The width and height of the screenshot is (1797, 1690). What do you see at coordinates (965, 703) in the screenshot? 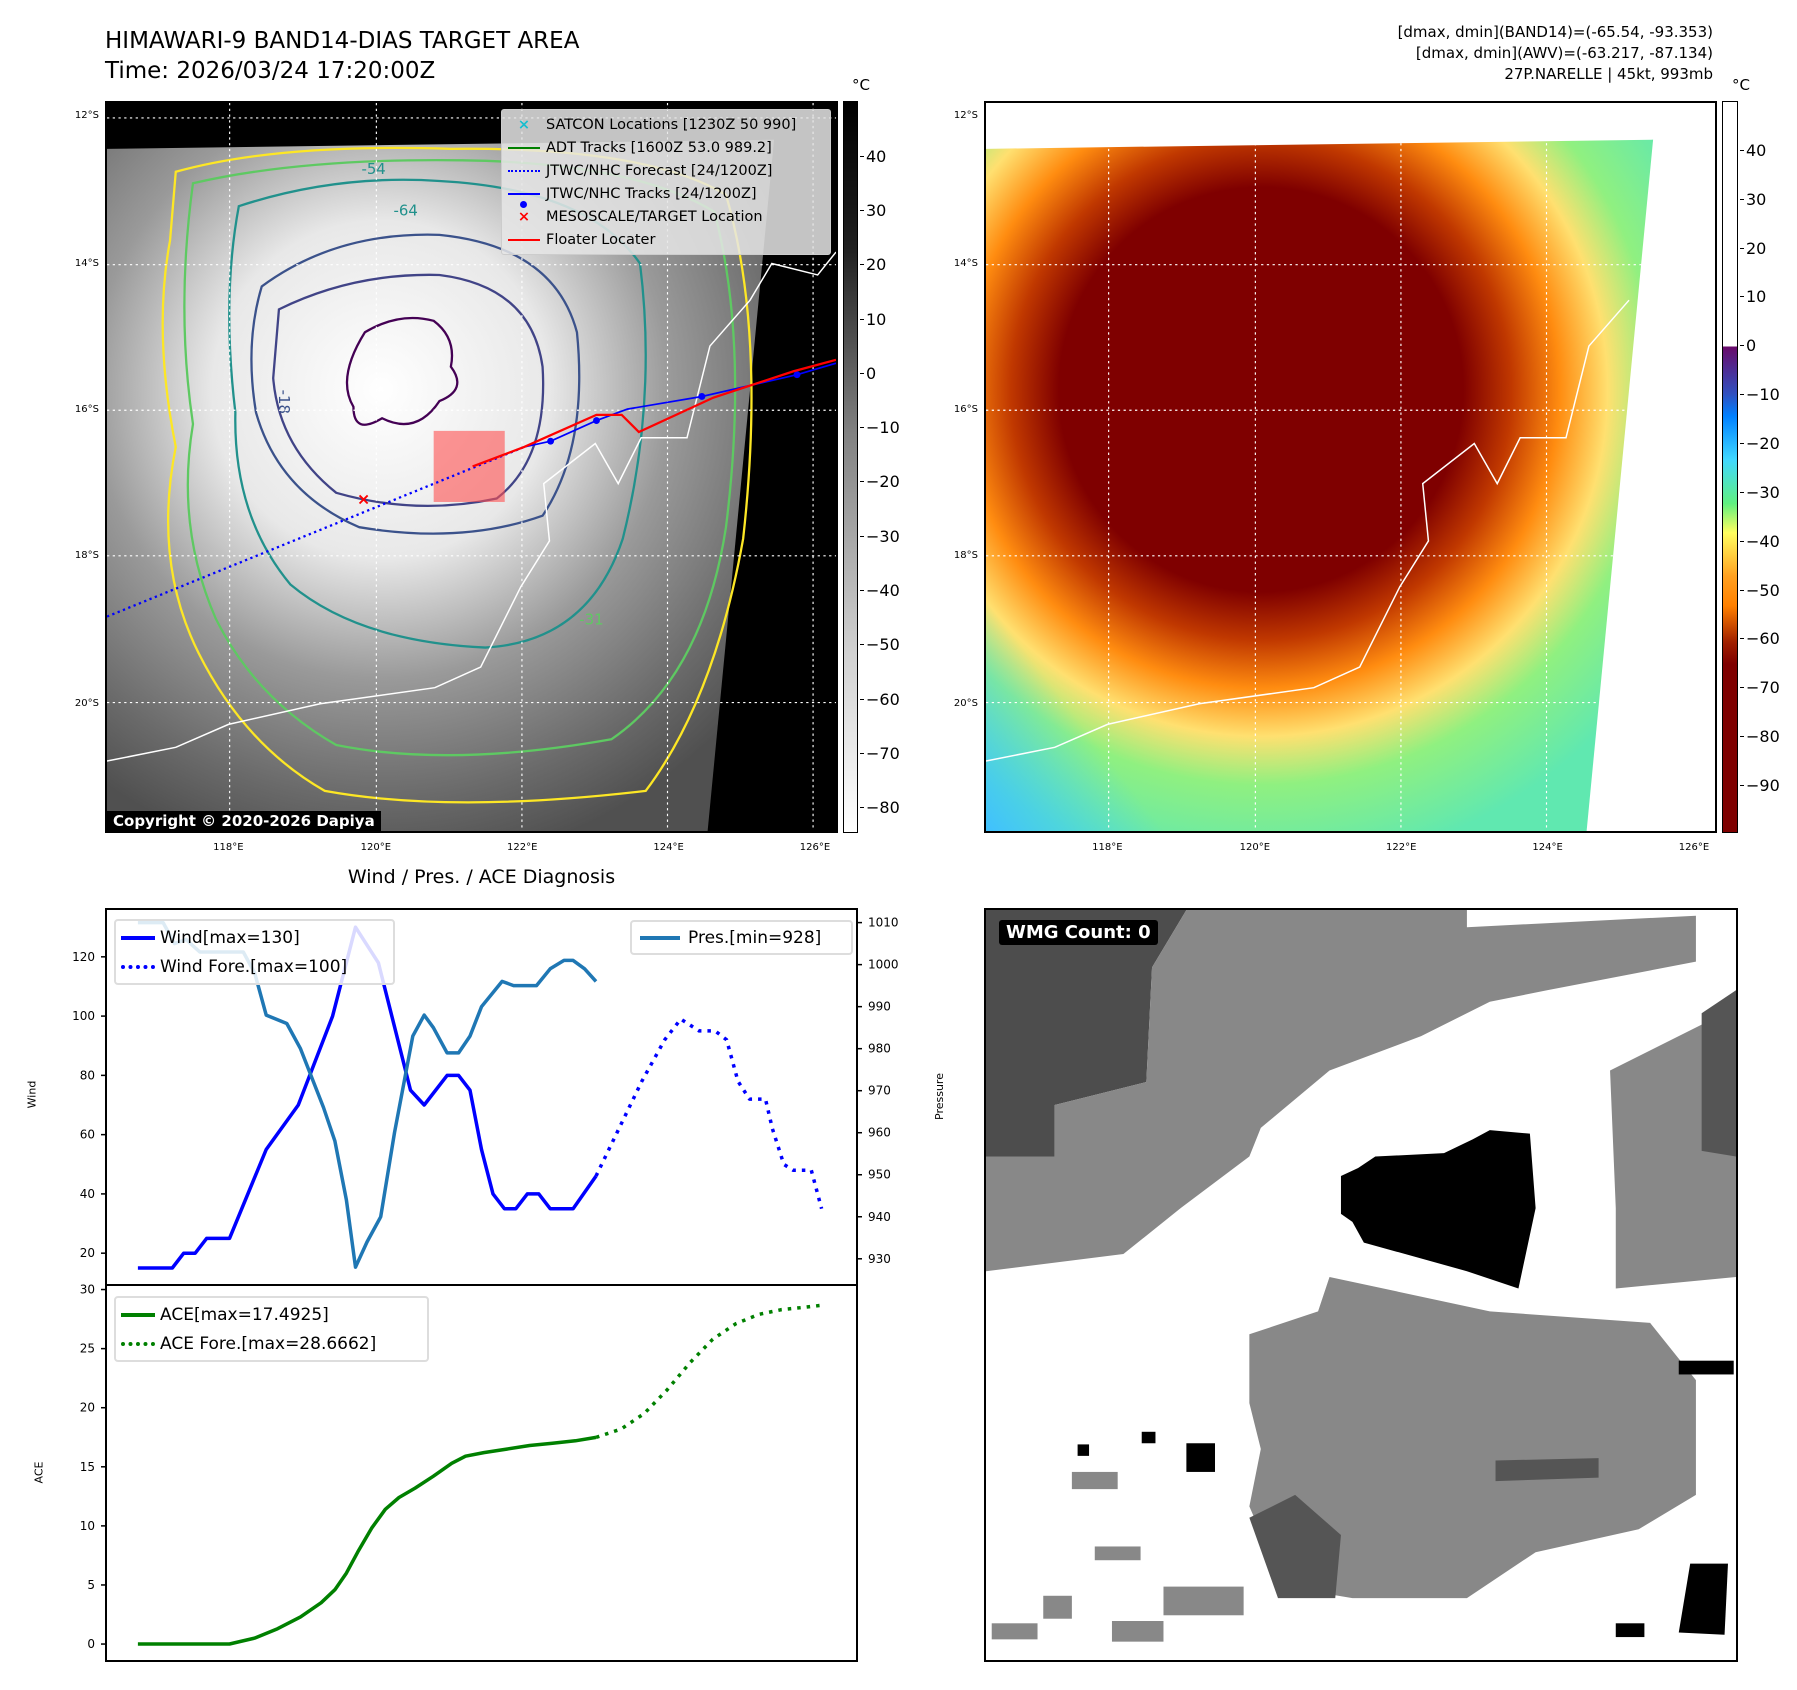
I see `awv-map-lat-tick: 20°S` at bounding box center [965, 703].